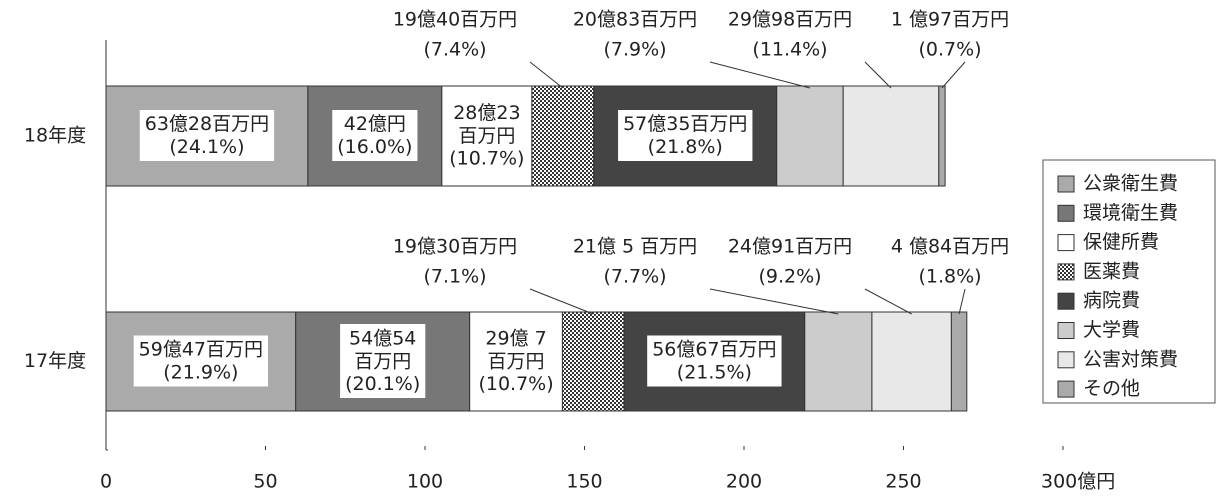 This screenshot has height=497, width=1223. What do you see at coordinates (950, 20) in the screenshot?
I see `value-label: 1 億97百万円` at bounding box center [950, 20].